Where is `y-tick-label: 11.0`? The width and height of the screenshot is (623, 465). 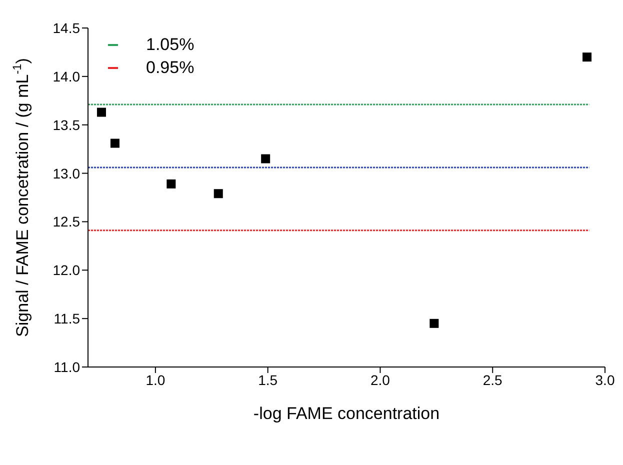
y-tick-label: 11.0 is located at coordinates (67, 366).